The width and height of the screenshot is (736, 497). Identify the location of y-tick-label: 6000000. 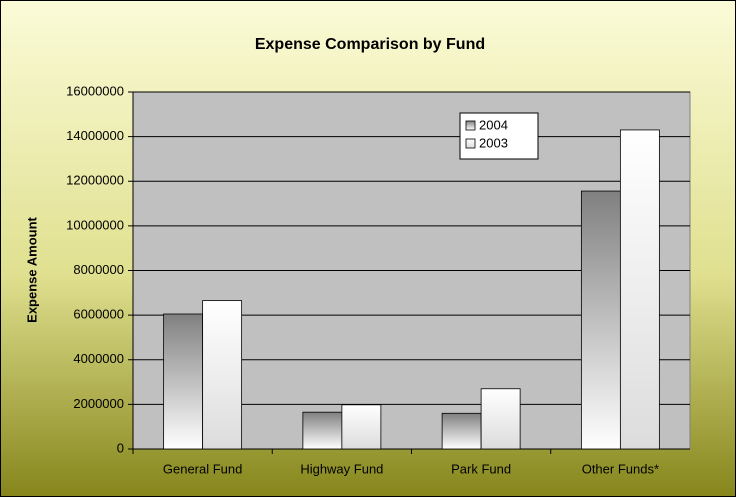
(98, 314).